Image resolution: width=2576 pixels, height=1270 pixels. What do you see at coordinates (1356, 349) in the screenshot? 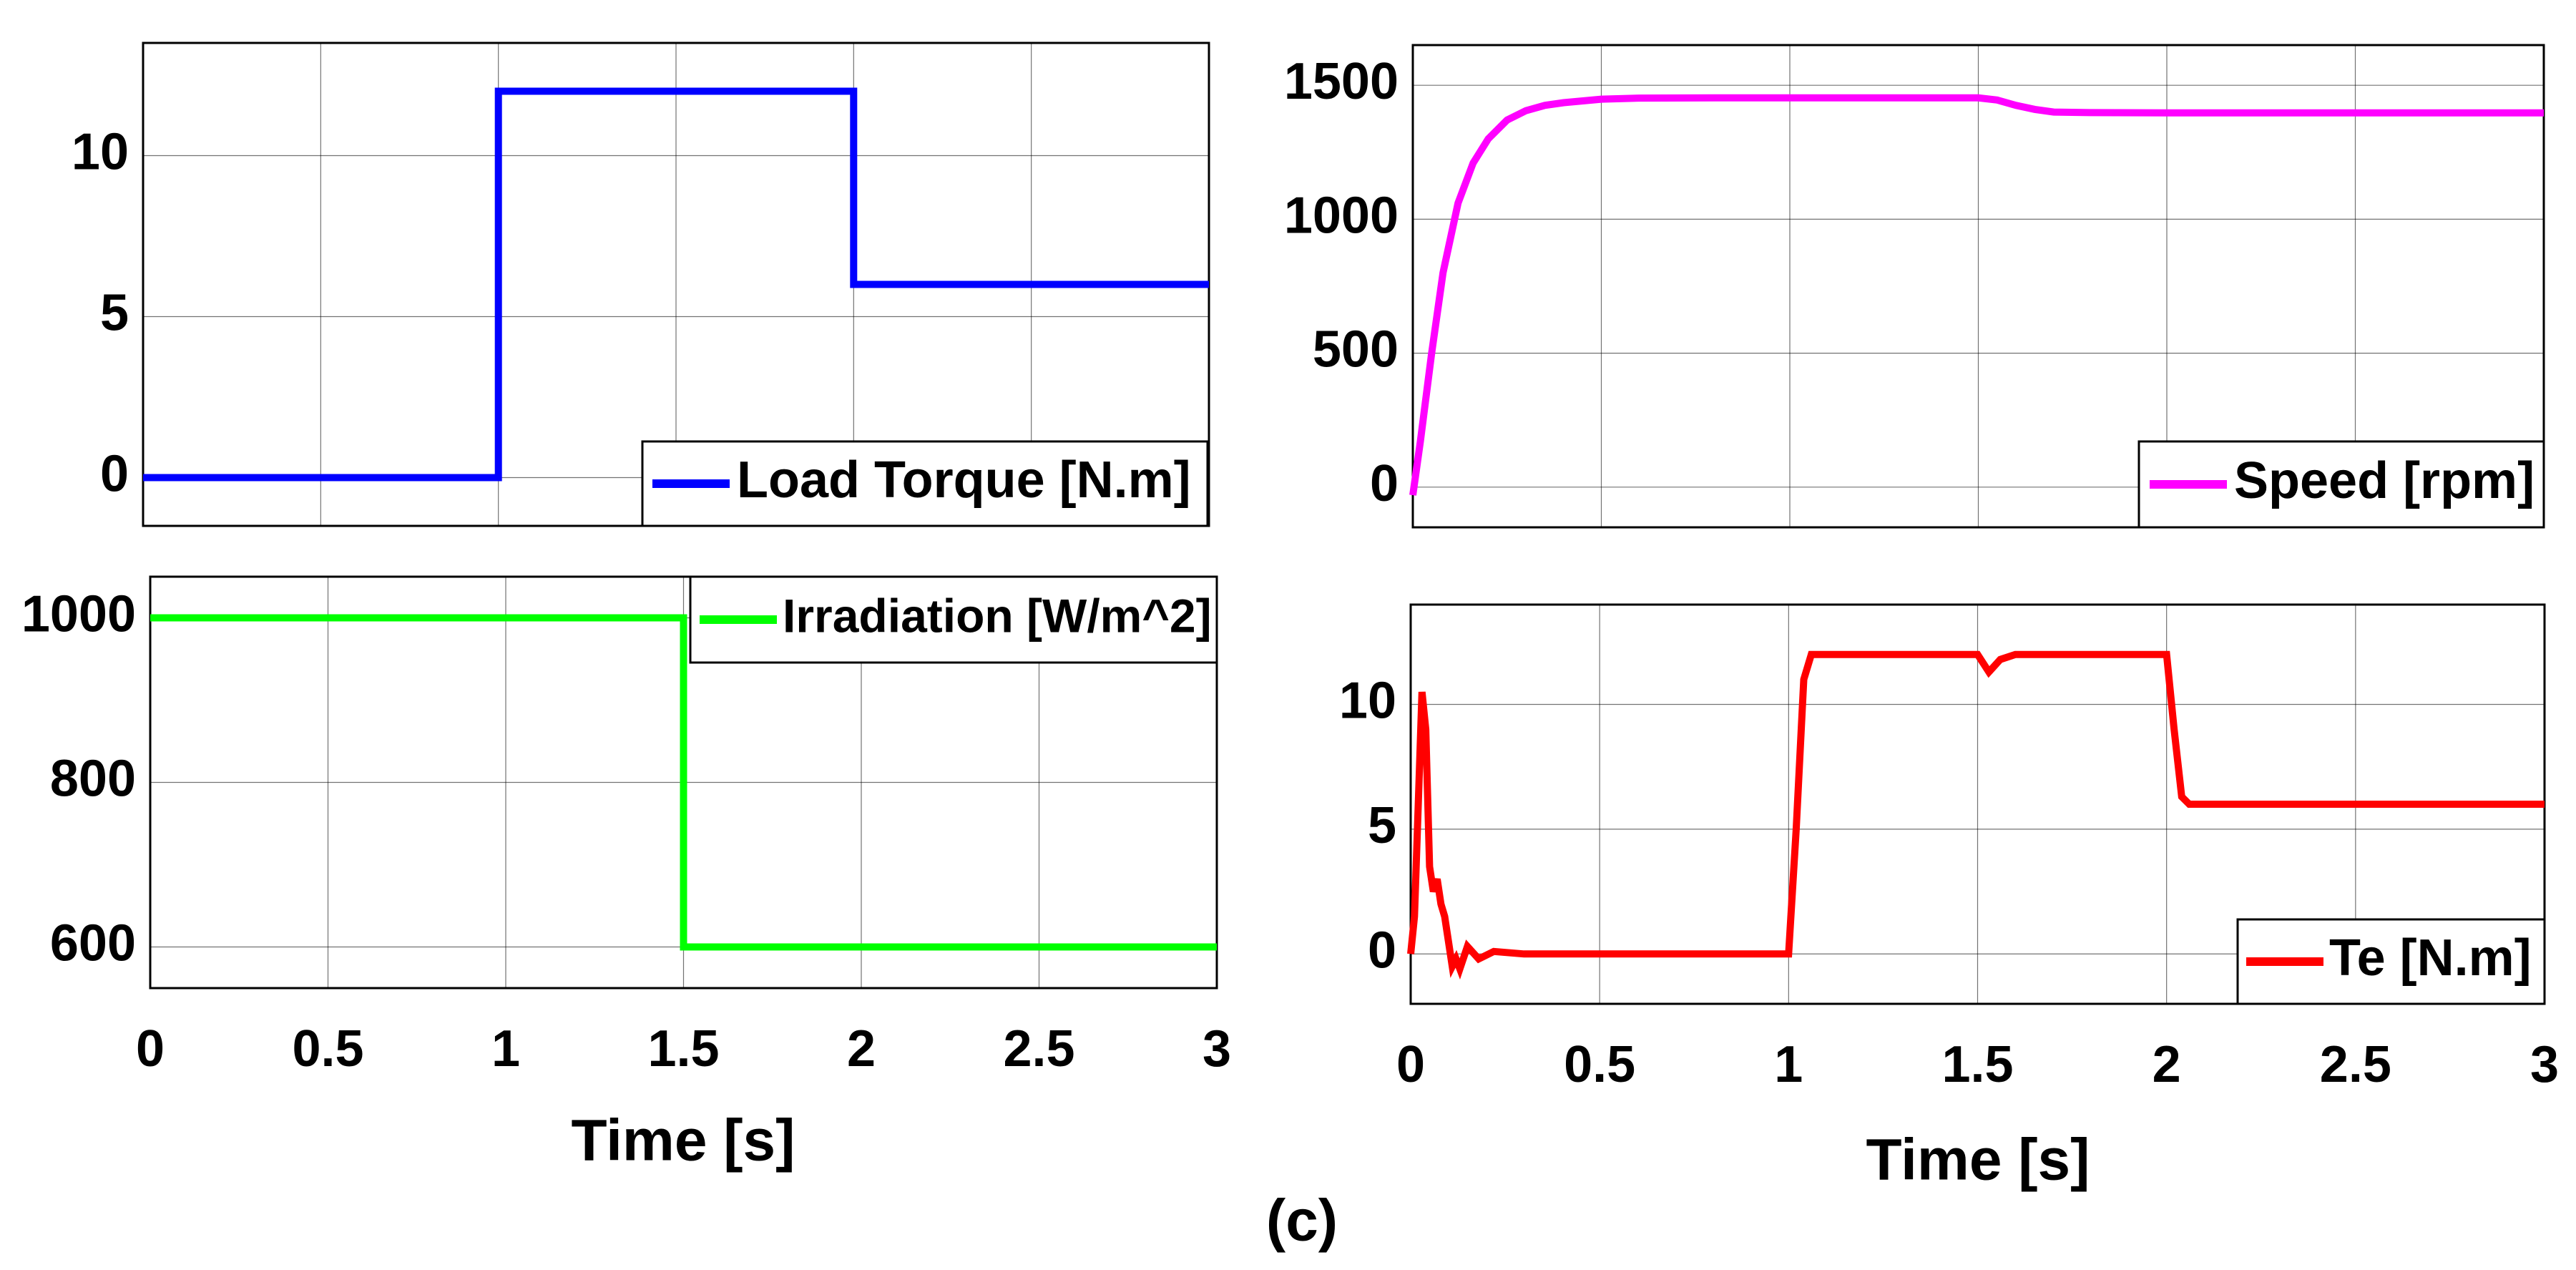
I see `ytick-label: 500` at bounding box center [1356, 349].